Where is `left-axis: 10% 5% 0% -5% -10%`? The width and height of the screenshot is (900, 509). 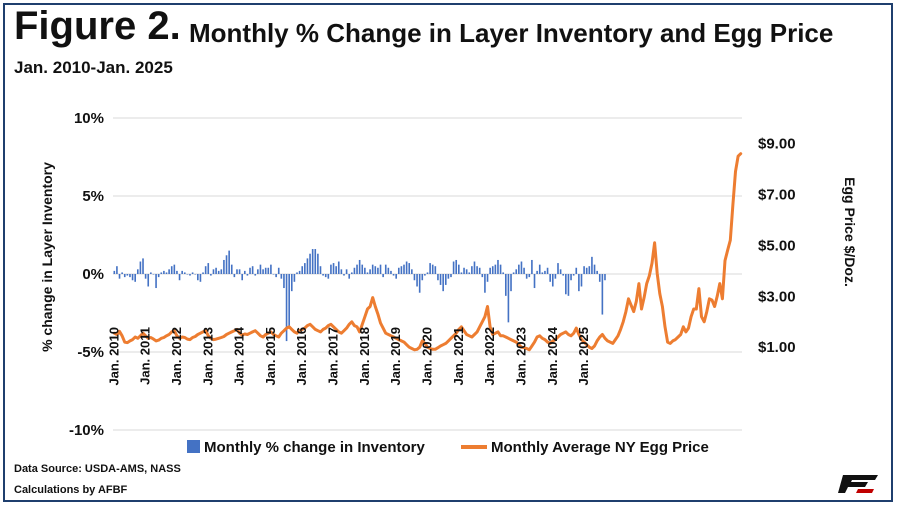
left-axis: 10% 5% 0% -5% -10% is located at coordinates (86, 274).